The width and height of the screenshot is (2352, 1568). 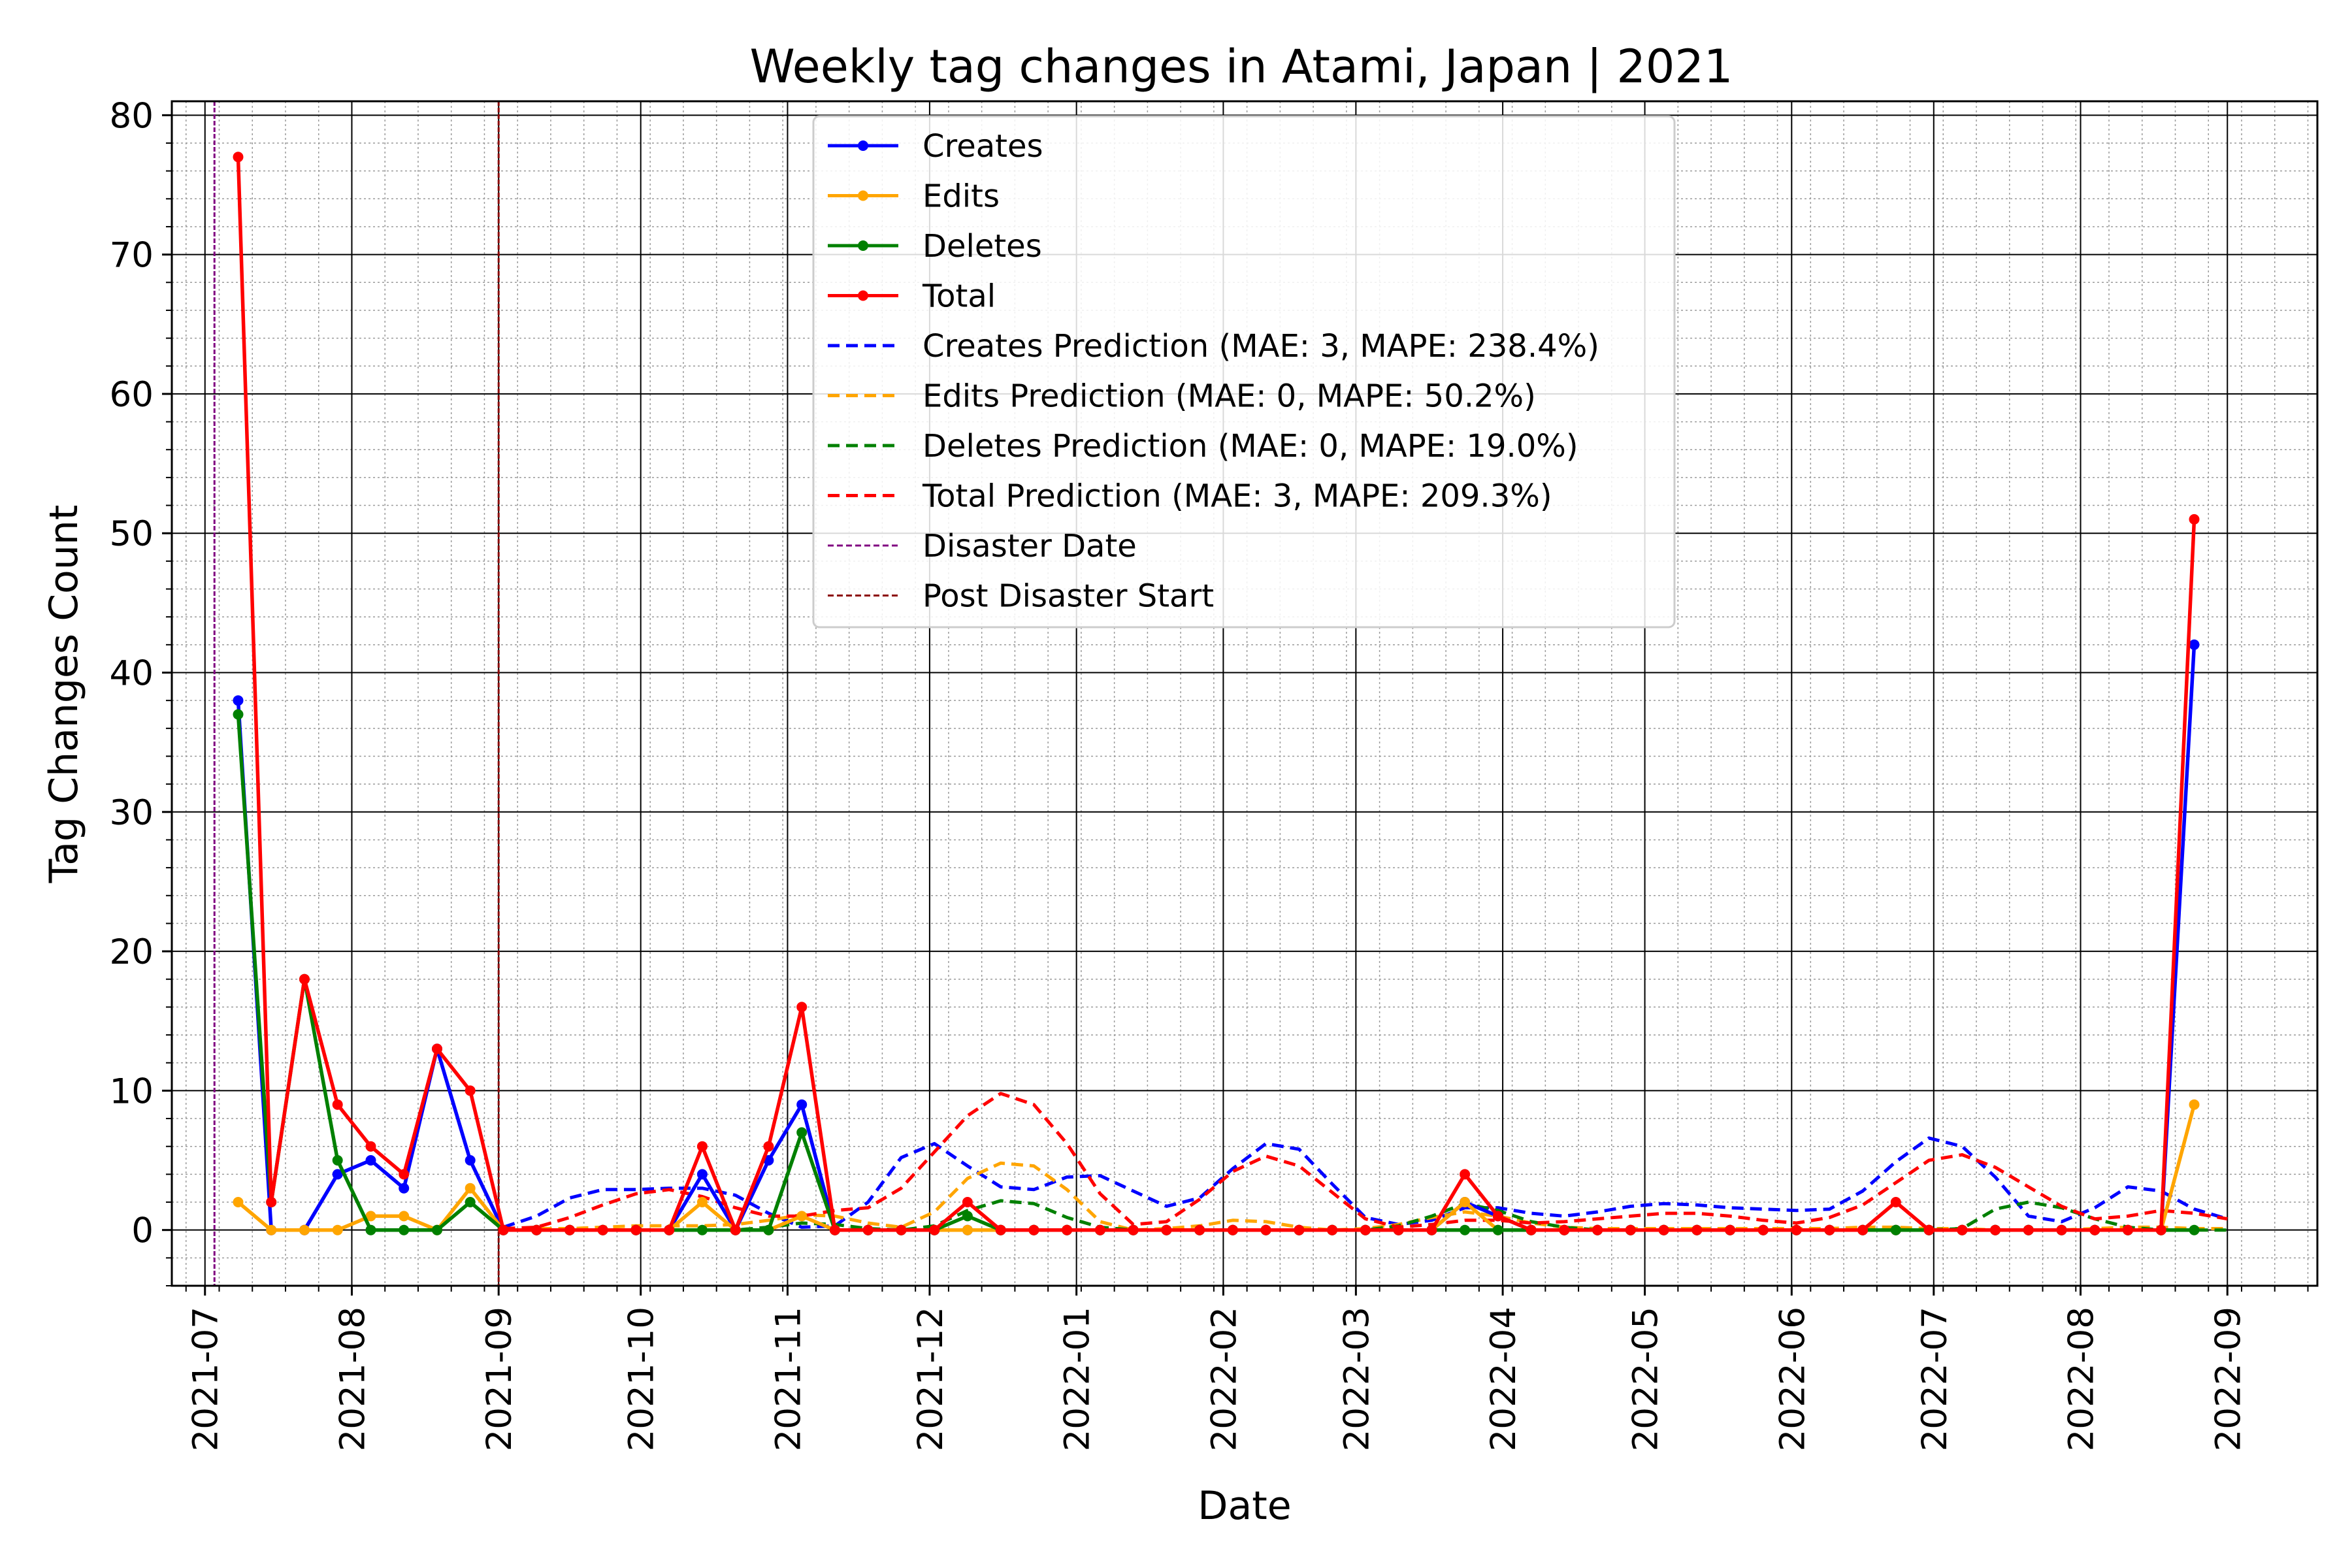 I want to click on y-tick-label: 40, so click(x=132, y=674).